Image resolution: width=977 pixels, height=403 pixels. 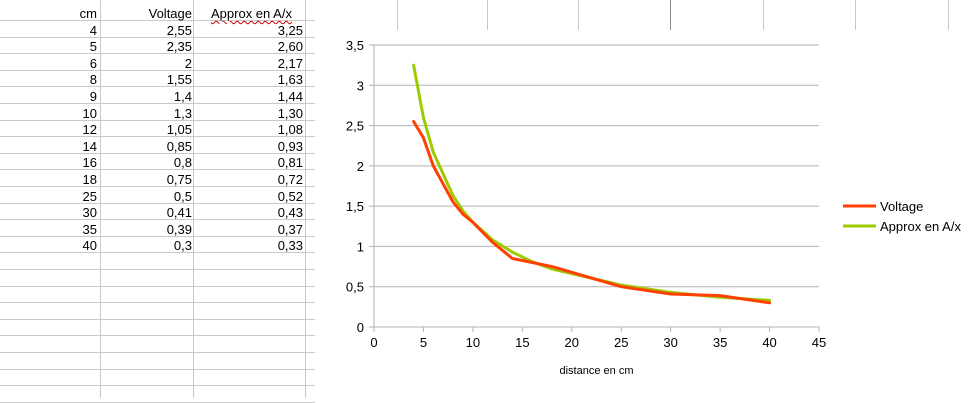 What do you see at coordinates (290, 30) in the screenshot?
I see `table-cell: 3,25` at bounding box center [290, 30].